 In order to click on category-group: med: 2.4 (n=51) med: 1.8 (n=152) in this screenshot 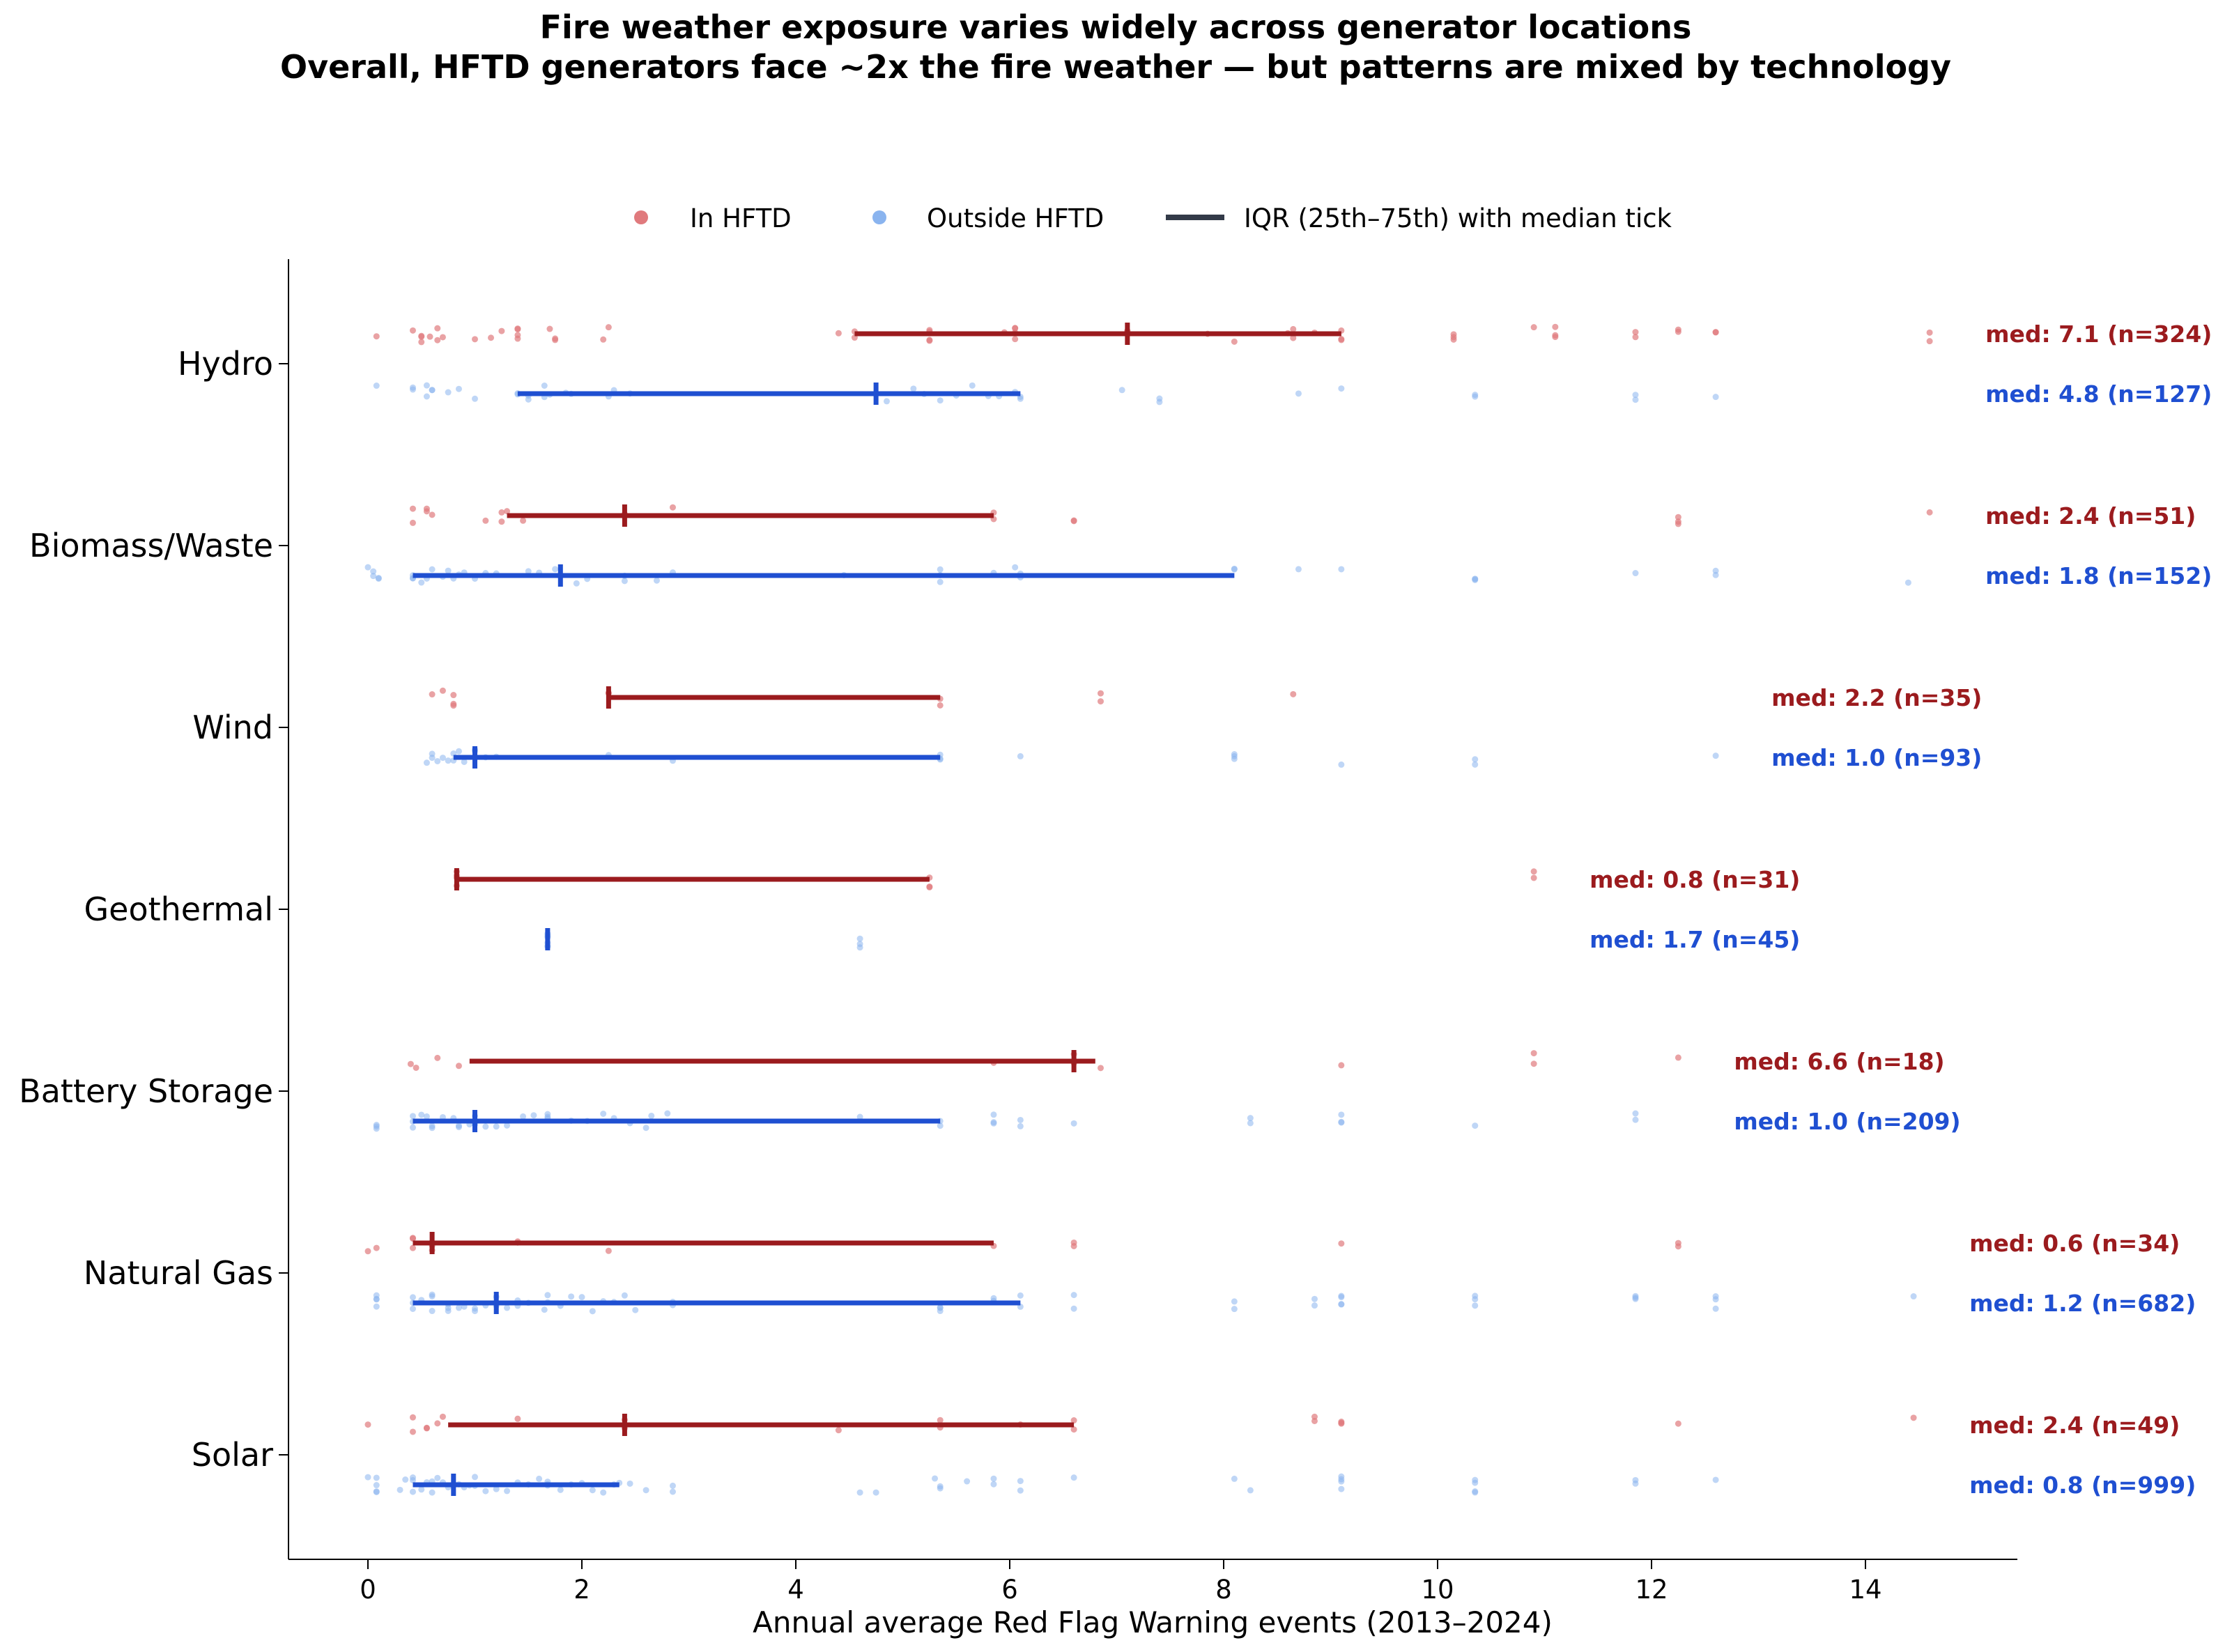, I will do `click(1288, 545)`.